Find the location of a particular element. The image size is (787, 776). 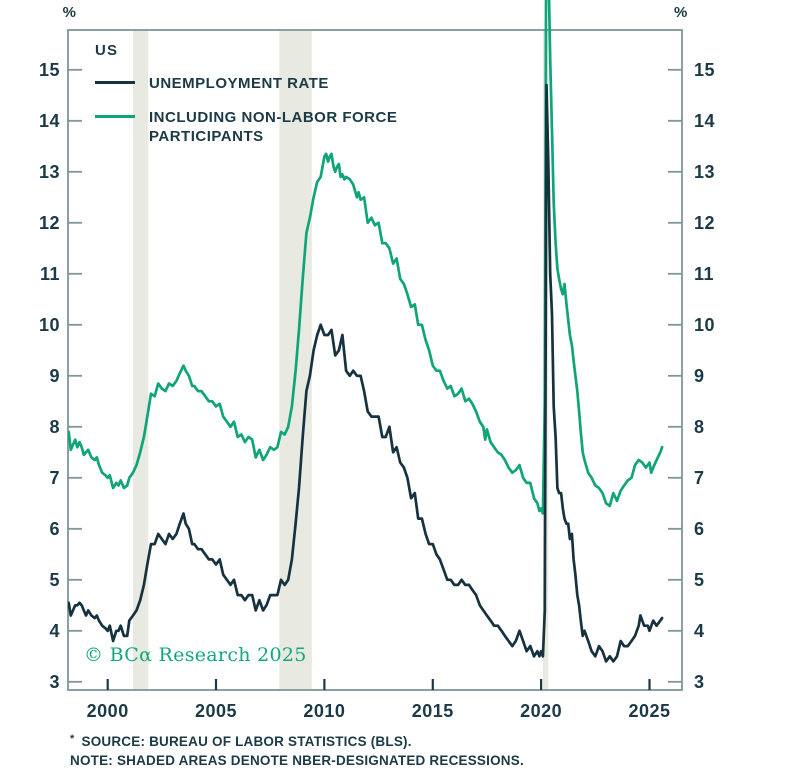

y-axis-unit-right: % is located at coordinates (681, 12).